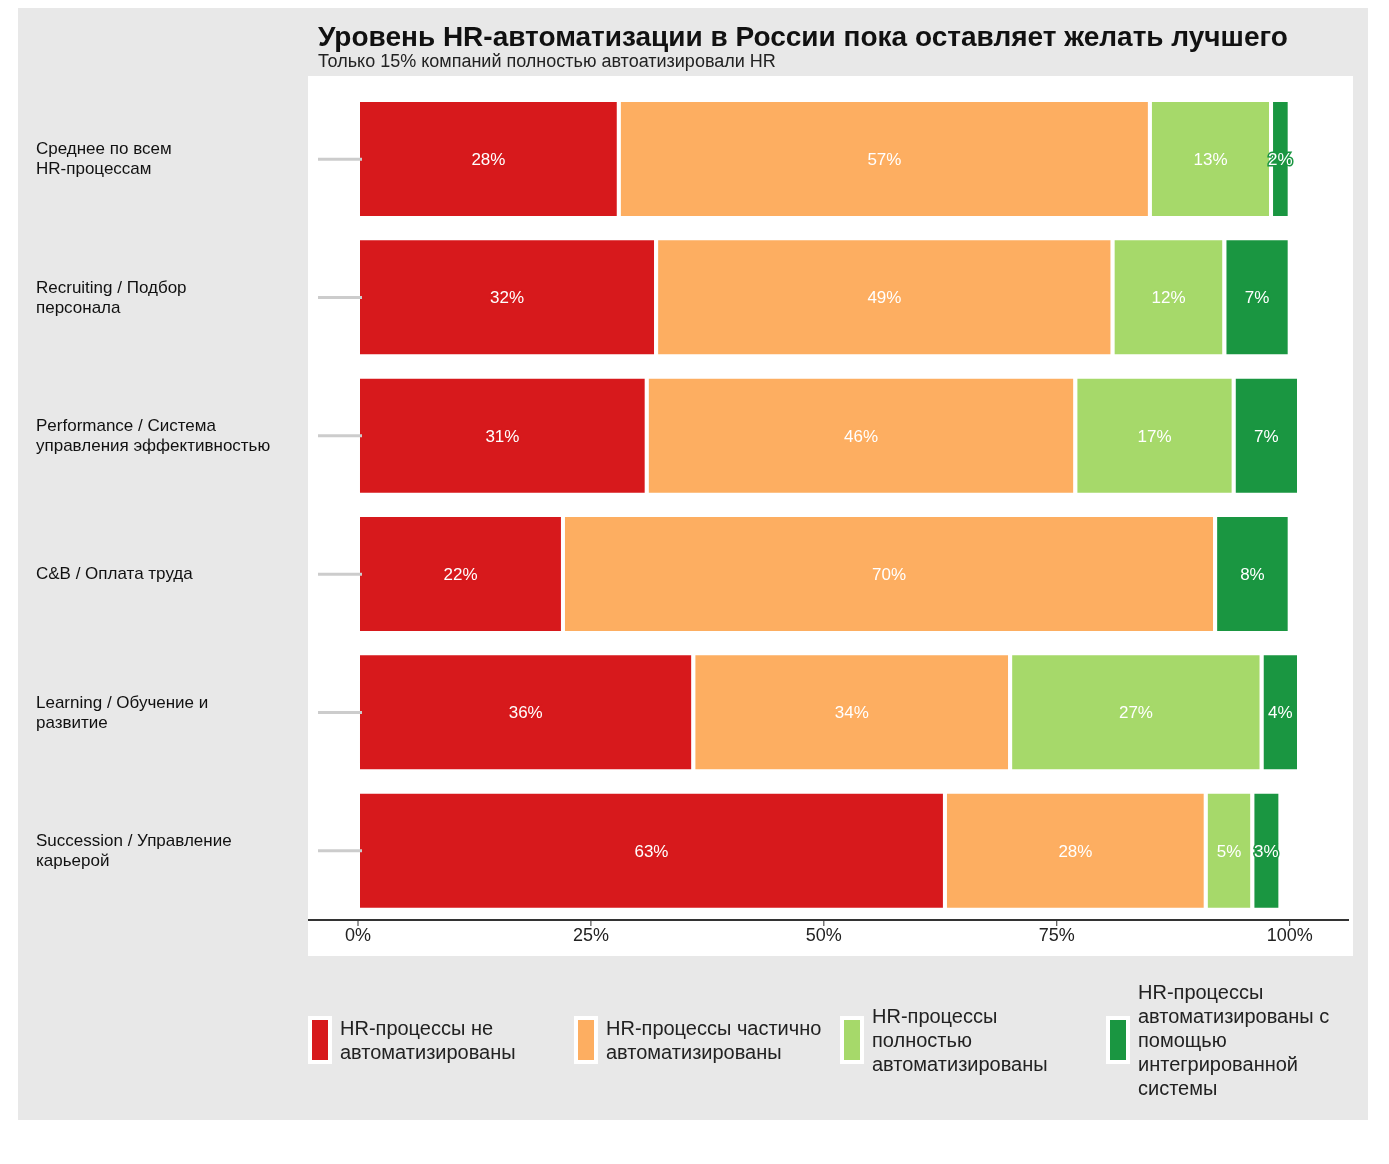 This screenshot has width=1389, height=1164. Describe the element at coordinates (358, 934) in the screenshot. I see `x-tick-label: 0%` at that location.